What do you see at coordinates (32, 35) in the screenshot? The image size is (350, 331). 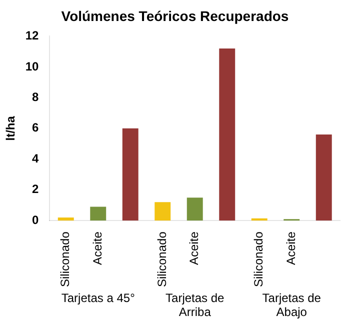 I see `y-tick-label: 12` at bounding box center [32, 35].